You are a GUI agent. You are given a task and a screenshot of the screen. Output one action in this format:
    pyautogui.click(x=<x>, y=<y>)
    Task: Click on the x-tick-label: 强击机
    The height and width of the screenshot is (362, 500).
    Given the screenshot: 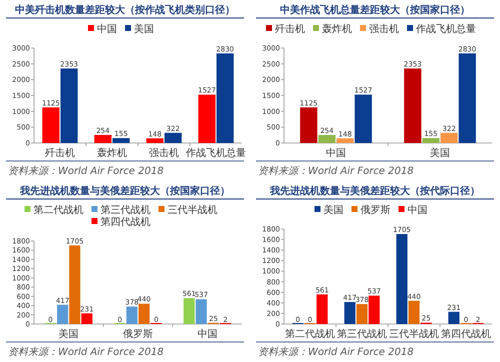 What is the action you would take?
    pyautogui.click(x=164, y=153)
    